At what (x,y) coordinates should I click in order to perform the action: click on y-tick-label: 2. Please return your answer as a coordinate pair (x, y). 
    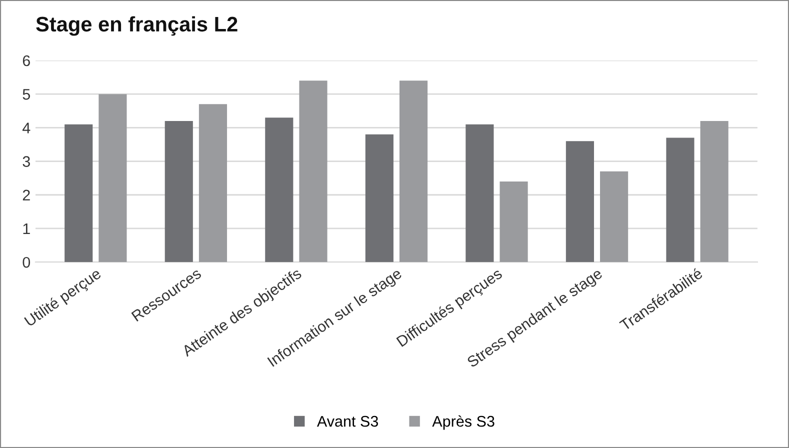
    Looking at the image, I should click on (26, 195).